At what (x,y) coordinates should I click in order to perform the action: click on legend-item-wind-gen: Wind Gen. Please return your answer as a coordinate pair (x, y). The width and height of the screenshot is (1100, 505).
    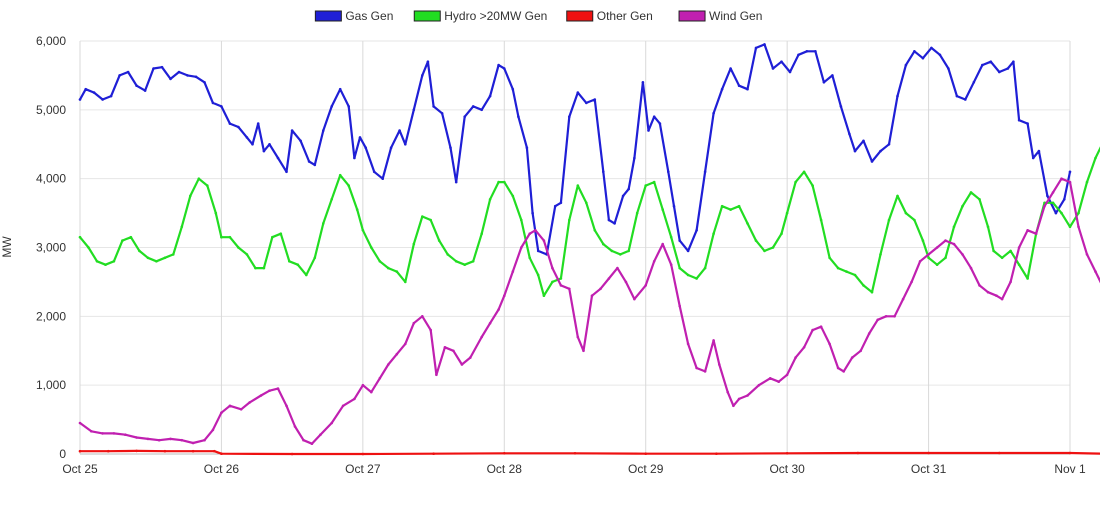
    Looking at the image, I should click on (720, 16).